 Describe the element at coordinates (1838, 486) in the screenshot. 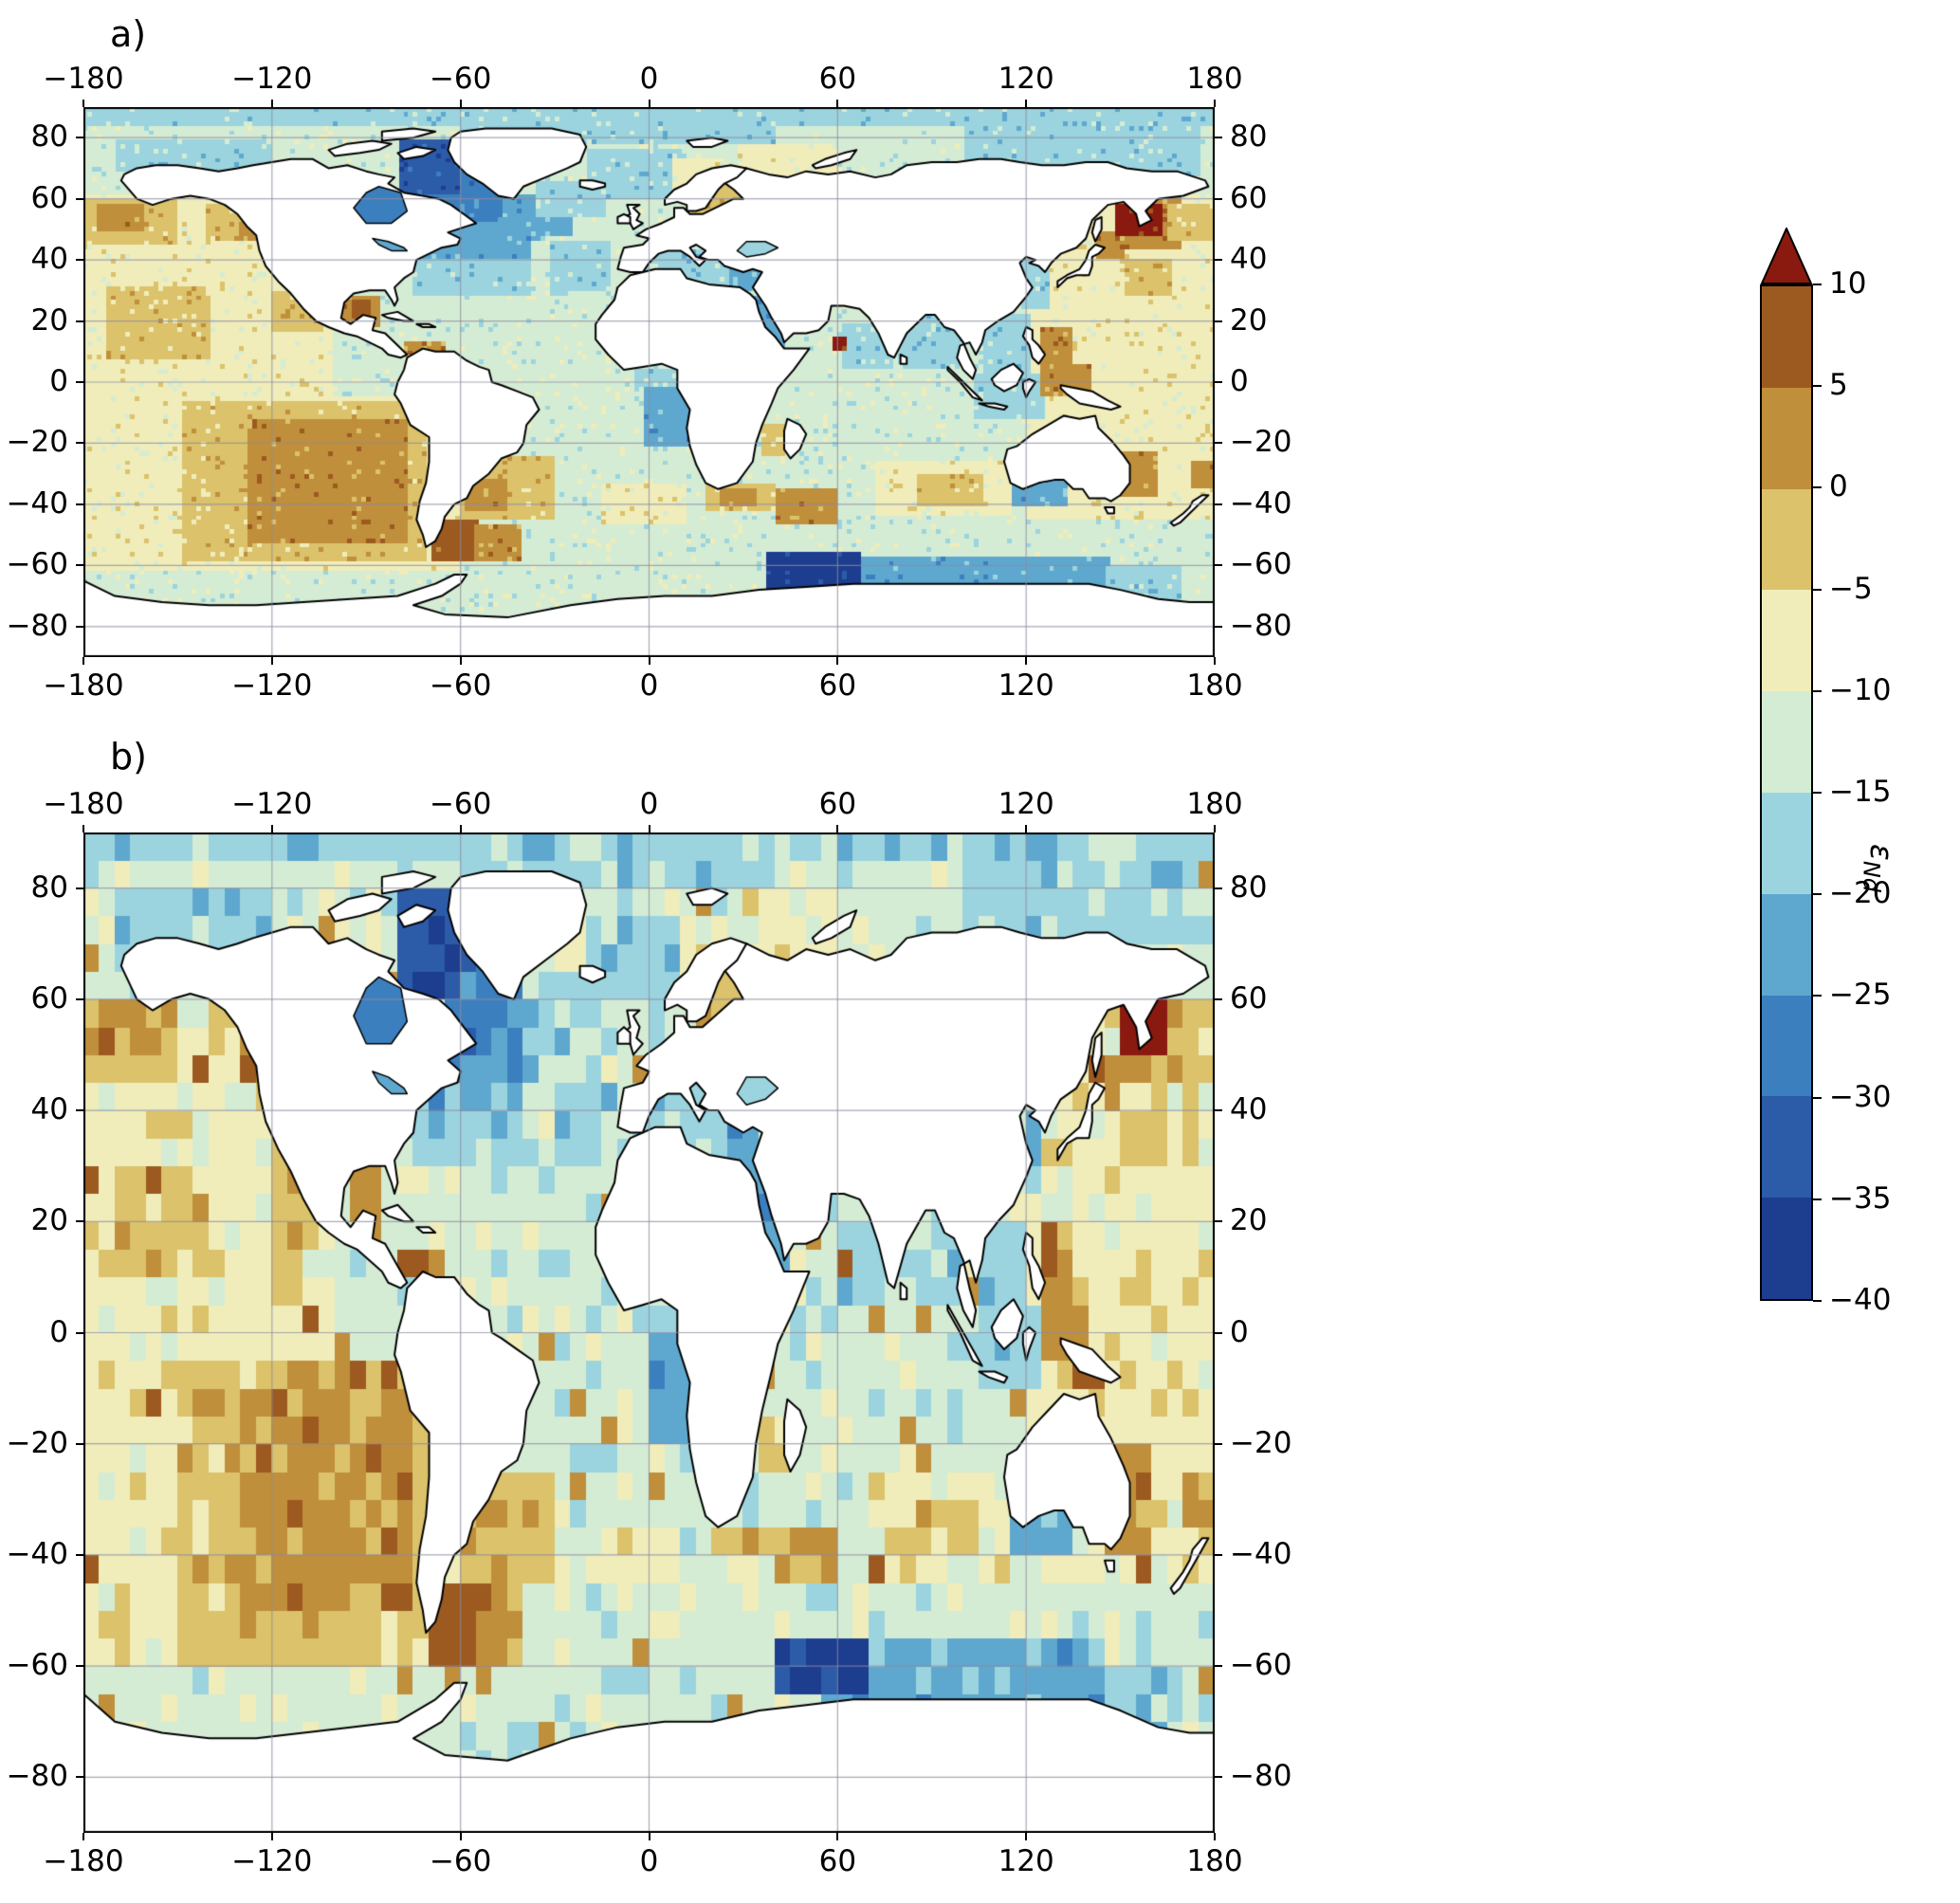

I see `colorbar-tick-label: 0` at that location.